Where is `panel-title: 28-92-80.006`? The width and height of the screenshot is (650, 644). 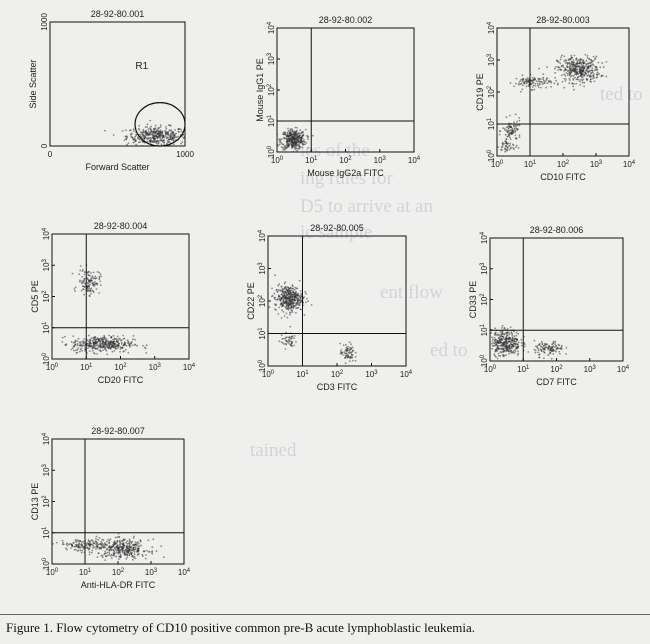
panel-title: 28-92-80.006 is located at coordinates (557, 230).